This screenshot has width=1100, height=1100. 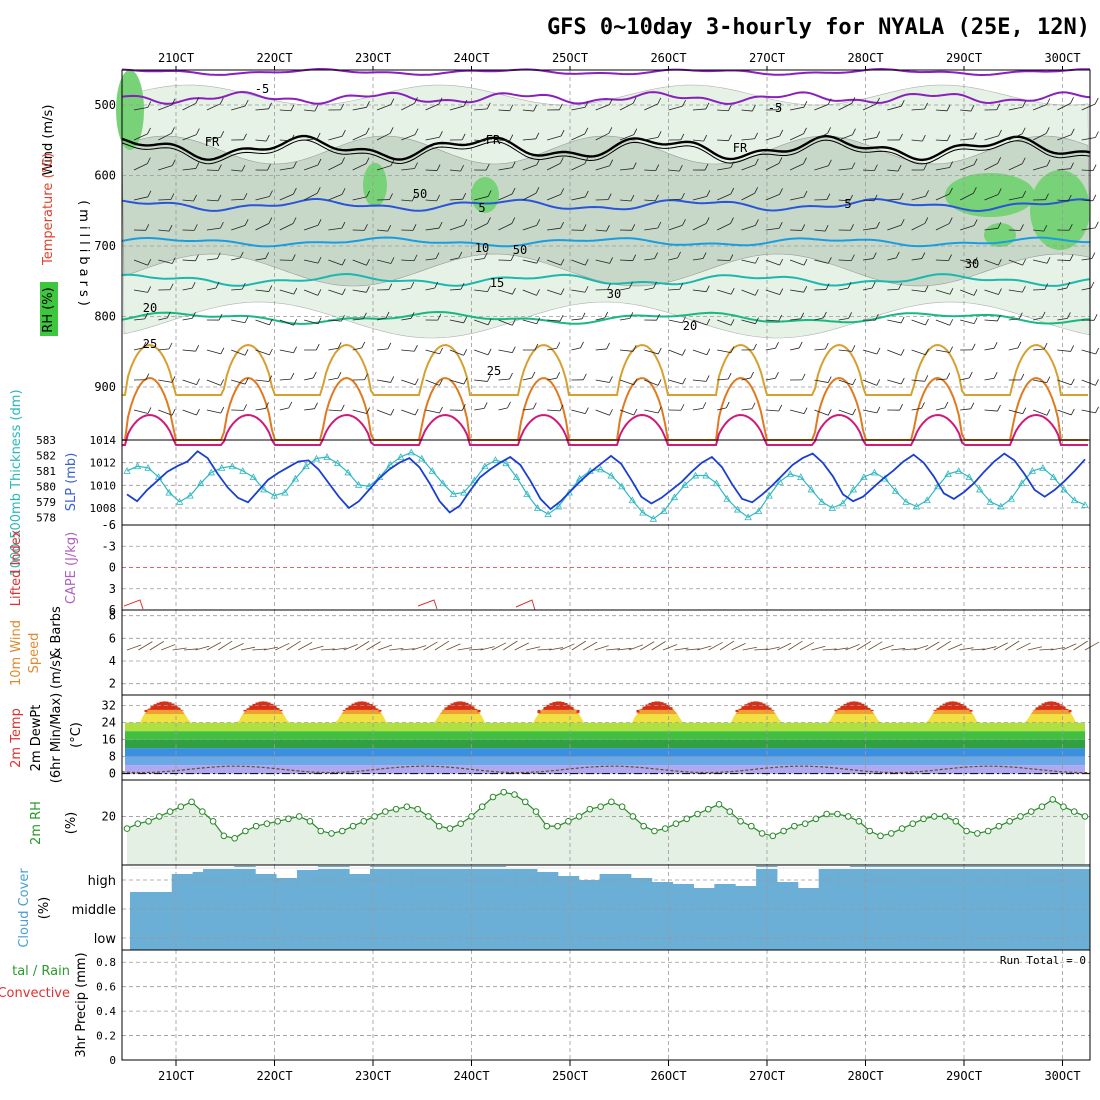 I want to click on freezing-level-line, so click(x=606, y=148).